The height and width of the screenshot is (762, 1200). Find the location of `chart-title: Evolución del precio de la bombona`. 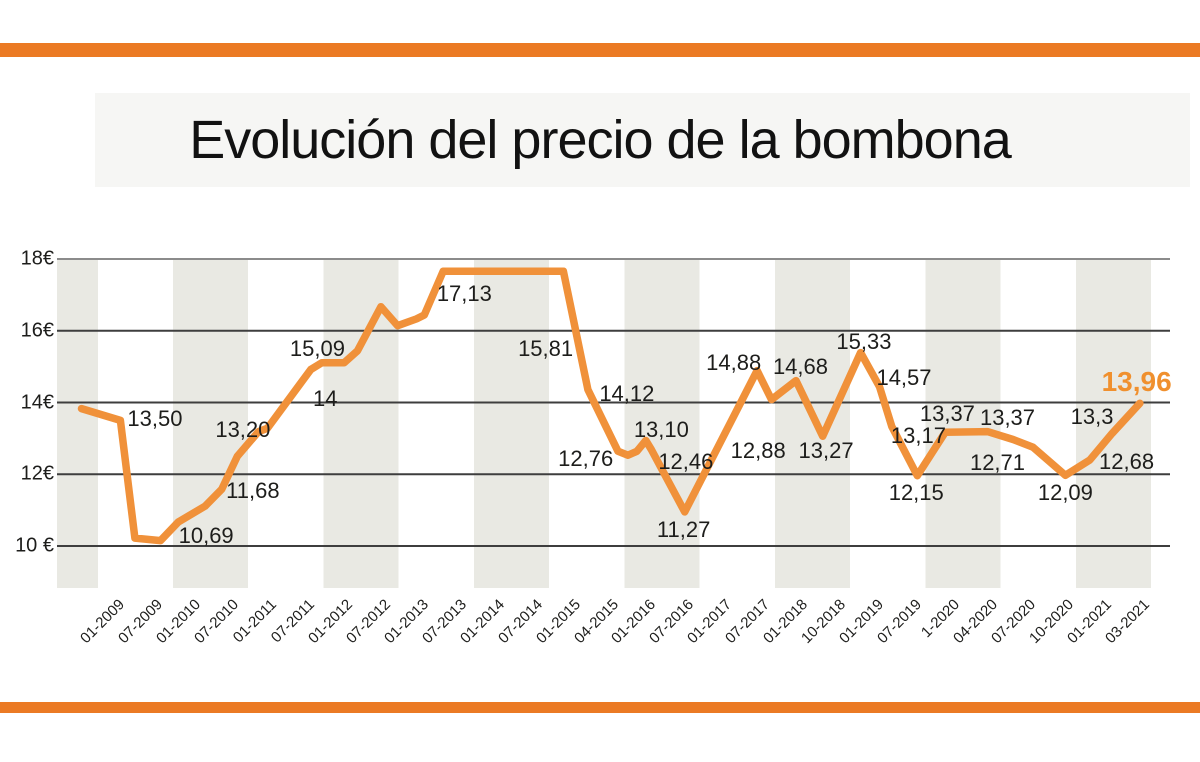

chart-title: Evolución del precio de la bombona is located at coordinates (600, 140).